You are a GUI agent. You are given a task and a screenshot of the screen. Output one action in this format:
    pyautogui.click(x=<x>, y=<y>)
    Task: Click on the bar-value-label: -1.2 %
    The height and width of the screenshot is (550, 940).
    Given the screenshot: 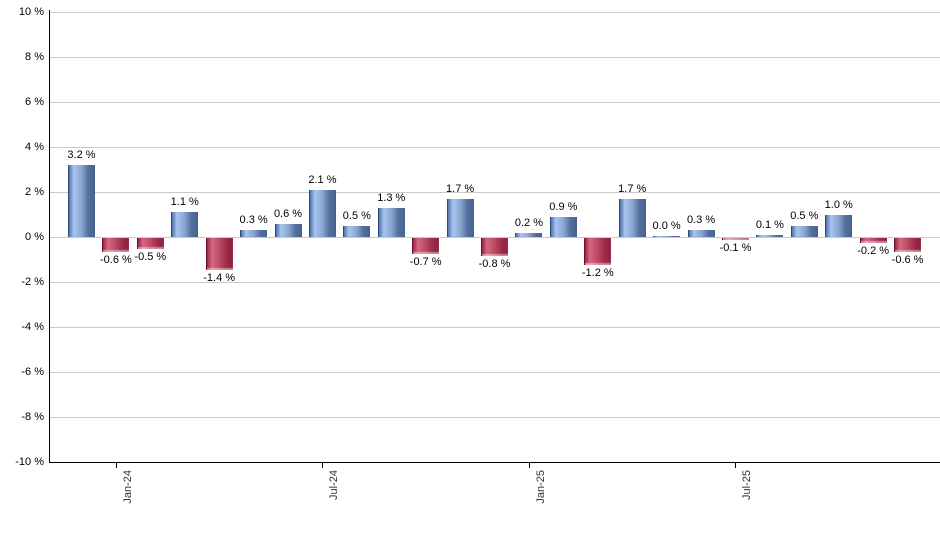 What is the action you would take?
    pyautogui.click(x=597, y=273)
    